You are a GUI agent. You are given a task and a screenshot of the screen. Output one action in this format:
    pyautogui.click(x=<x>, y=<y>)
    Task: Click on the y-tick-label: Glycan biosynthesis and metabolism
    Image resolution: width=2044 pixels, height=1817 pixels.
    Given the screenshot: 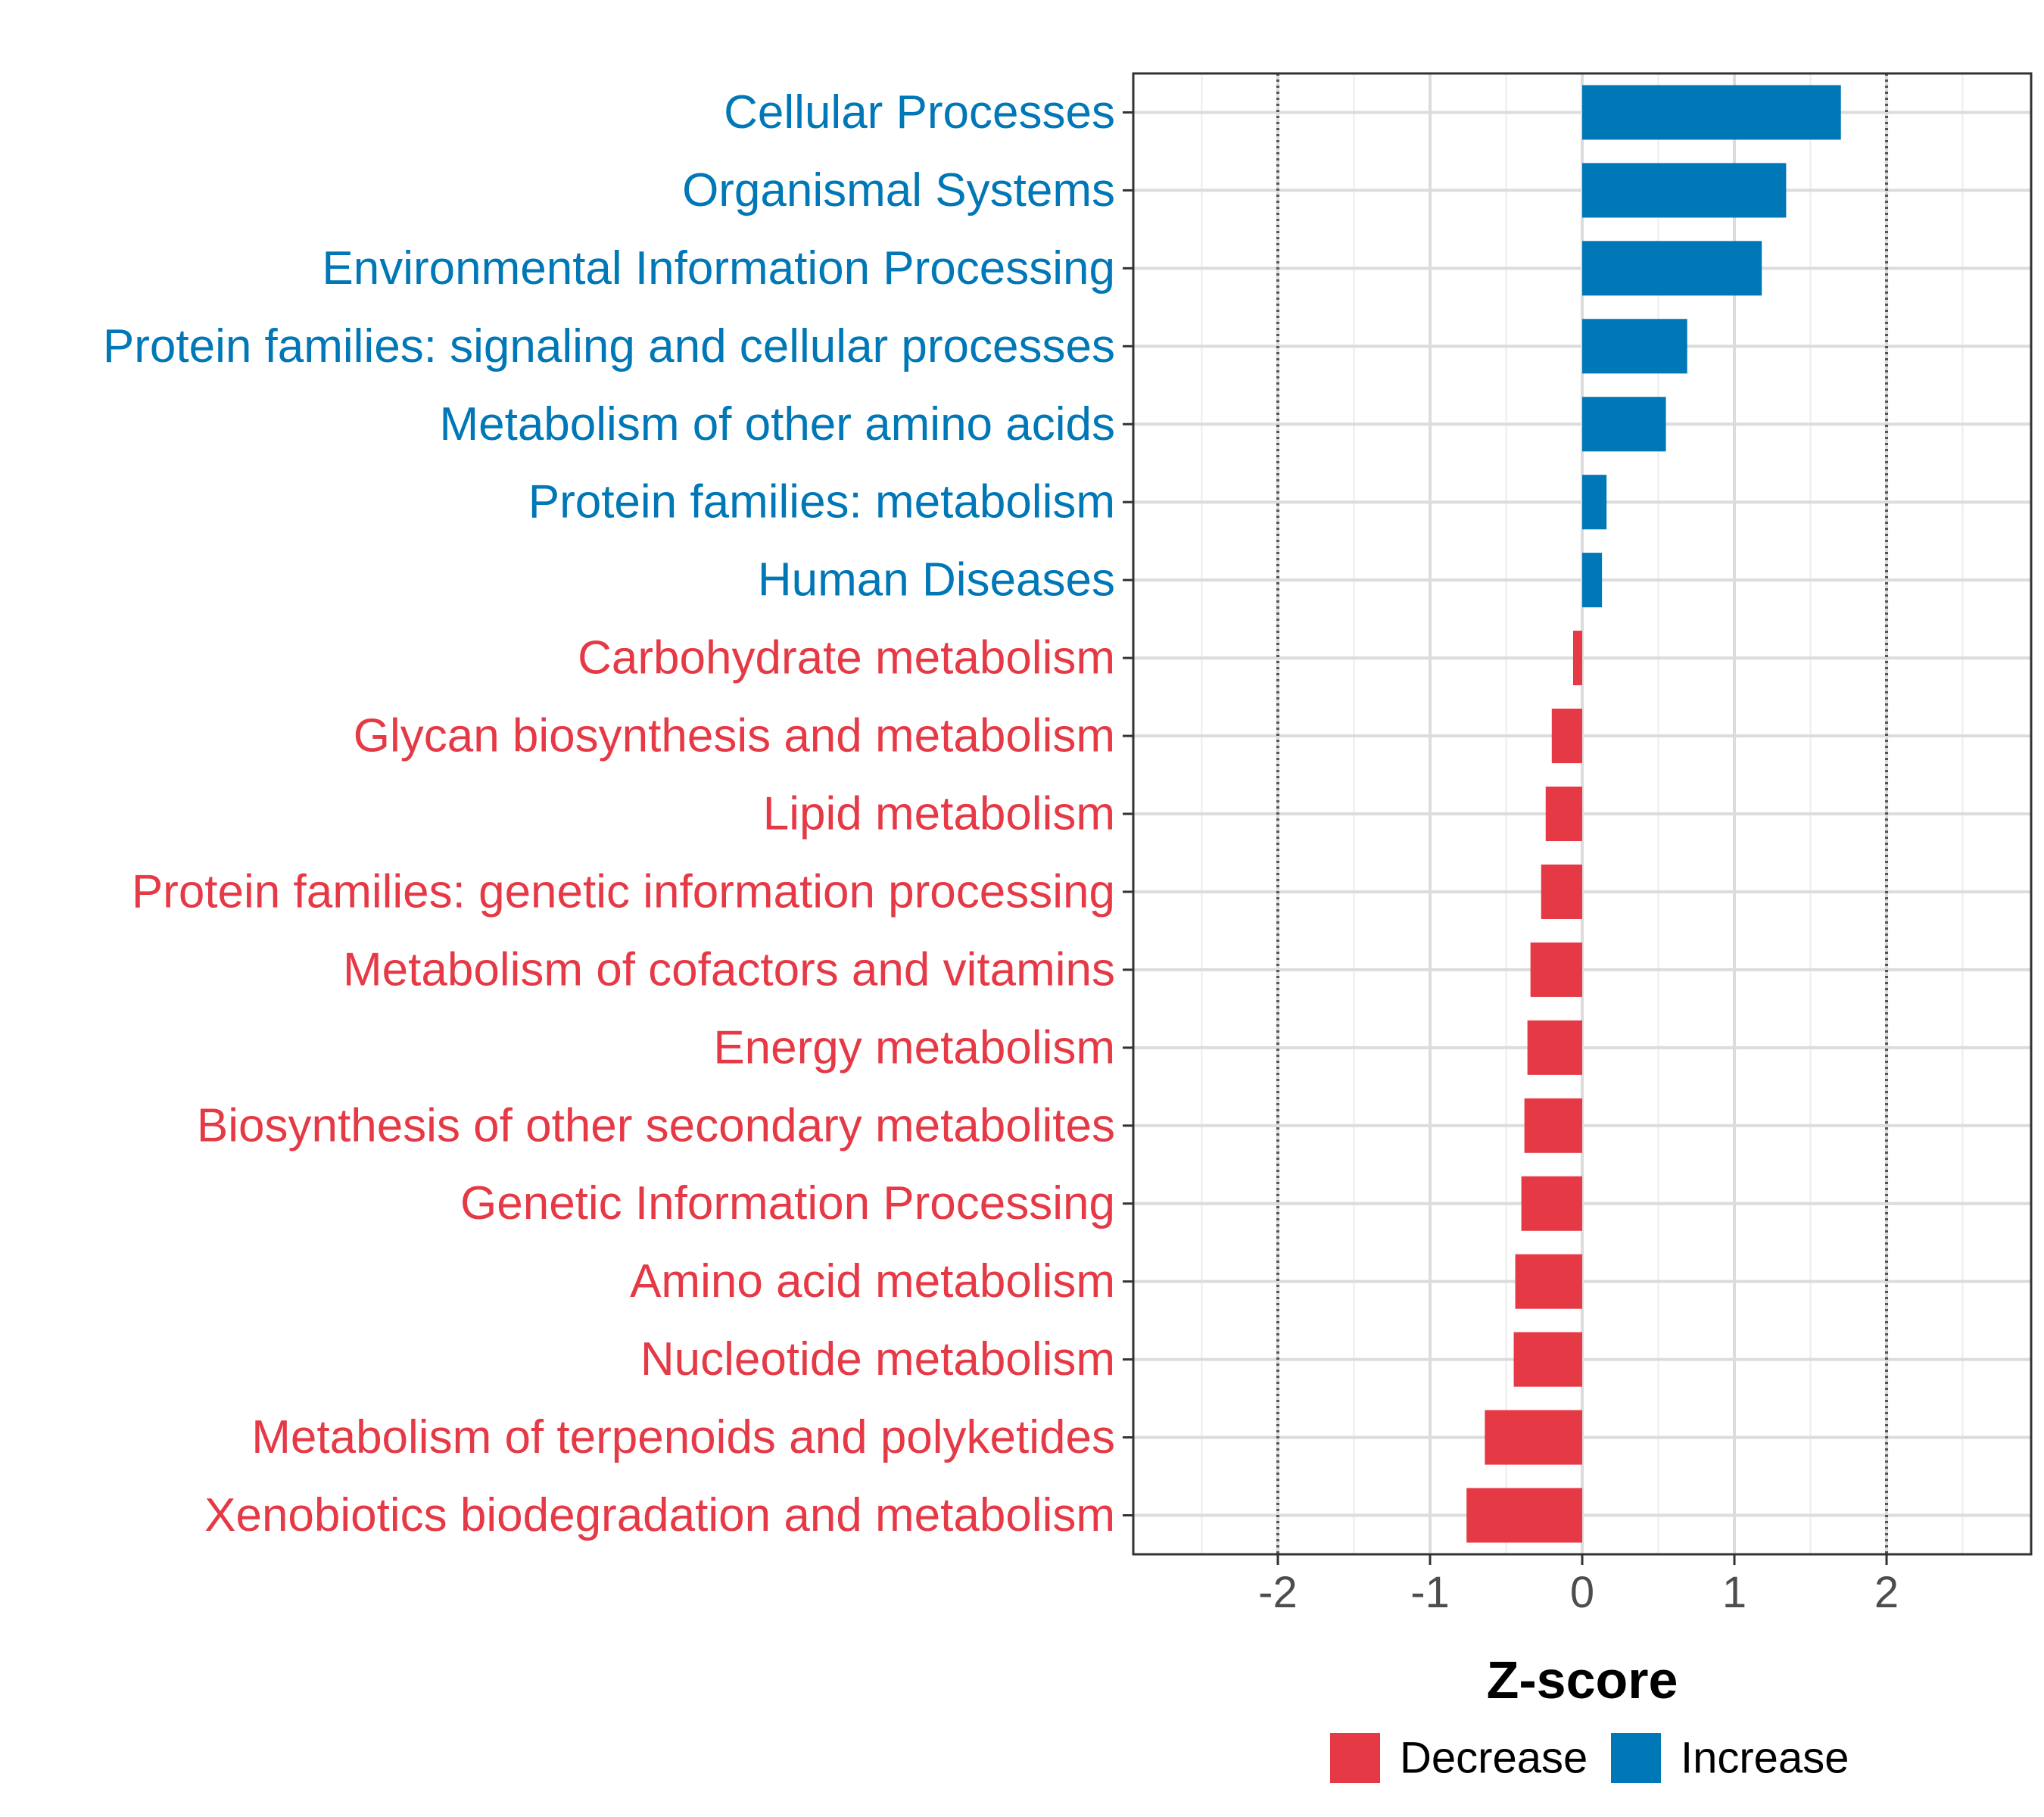 What is the action you would take?
    pyautogui.click(x=734, y=736)
    